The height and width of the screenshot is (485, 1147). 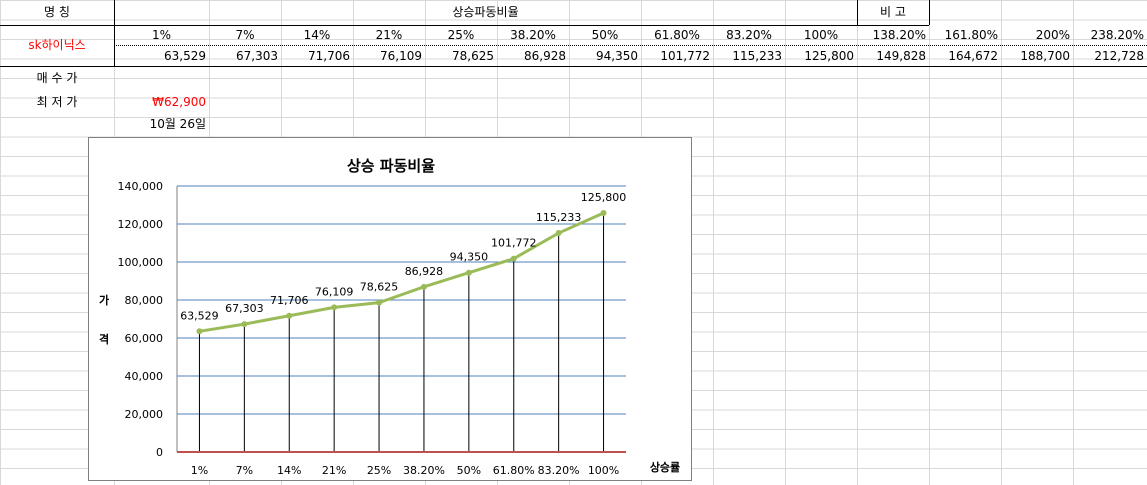 What do you see at coordinates (379, 470) in the screenshot?
I see `x-tick-label: 25%` at bounding box center [379, 470].